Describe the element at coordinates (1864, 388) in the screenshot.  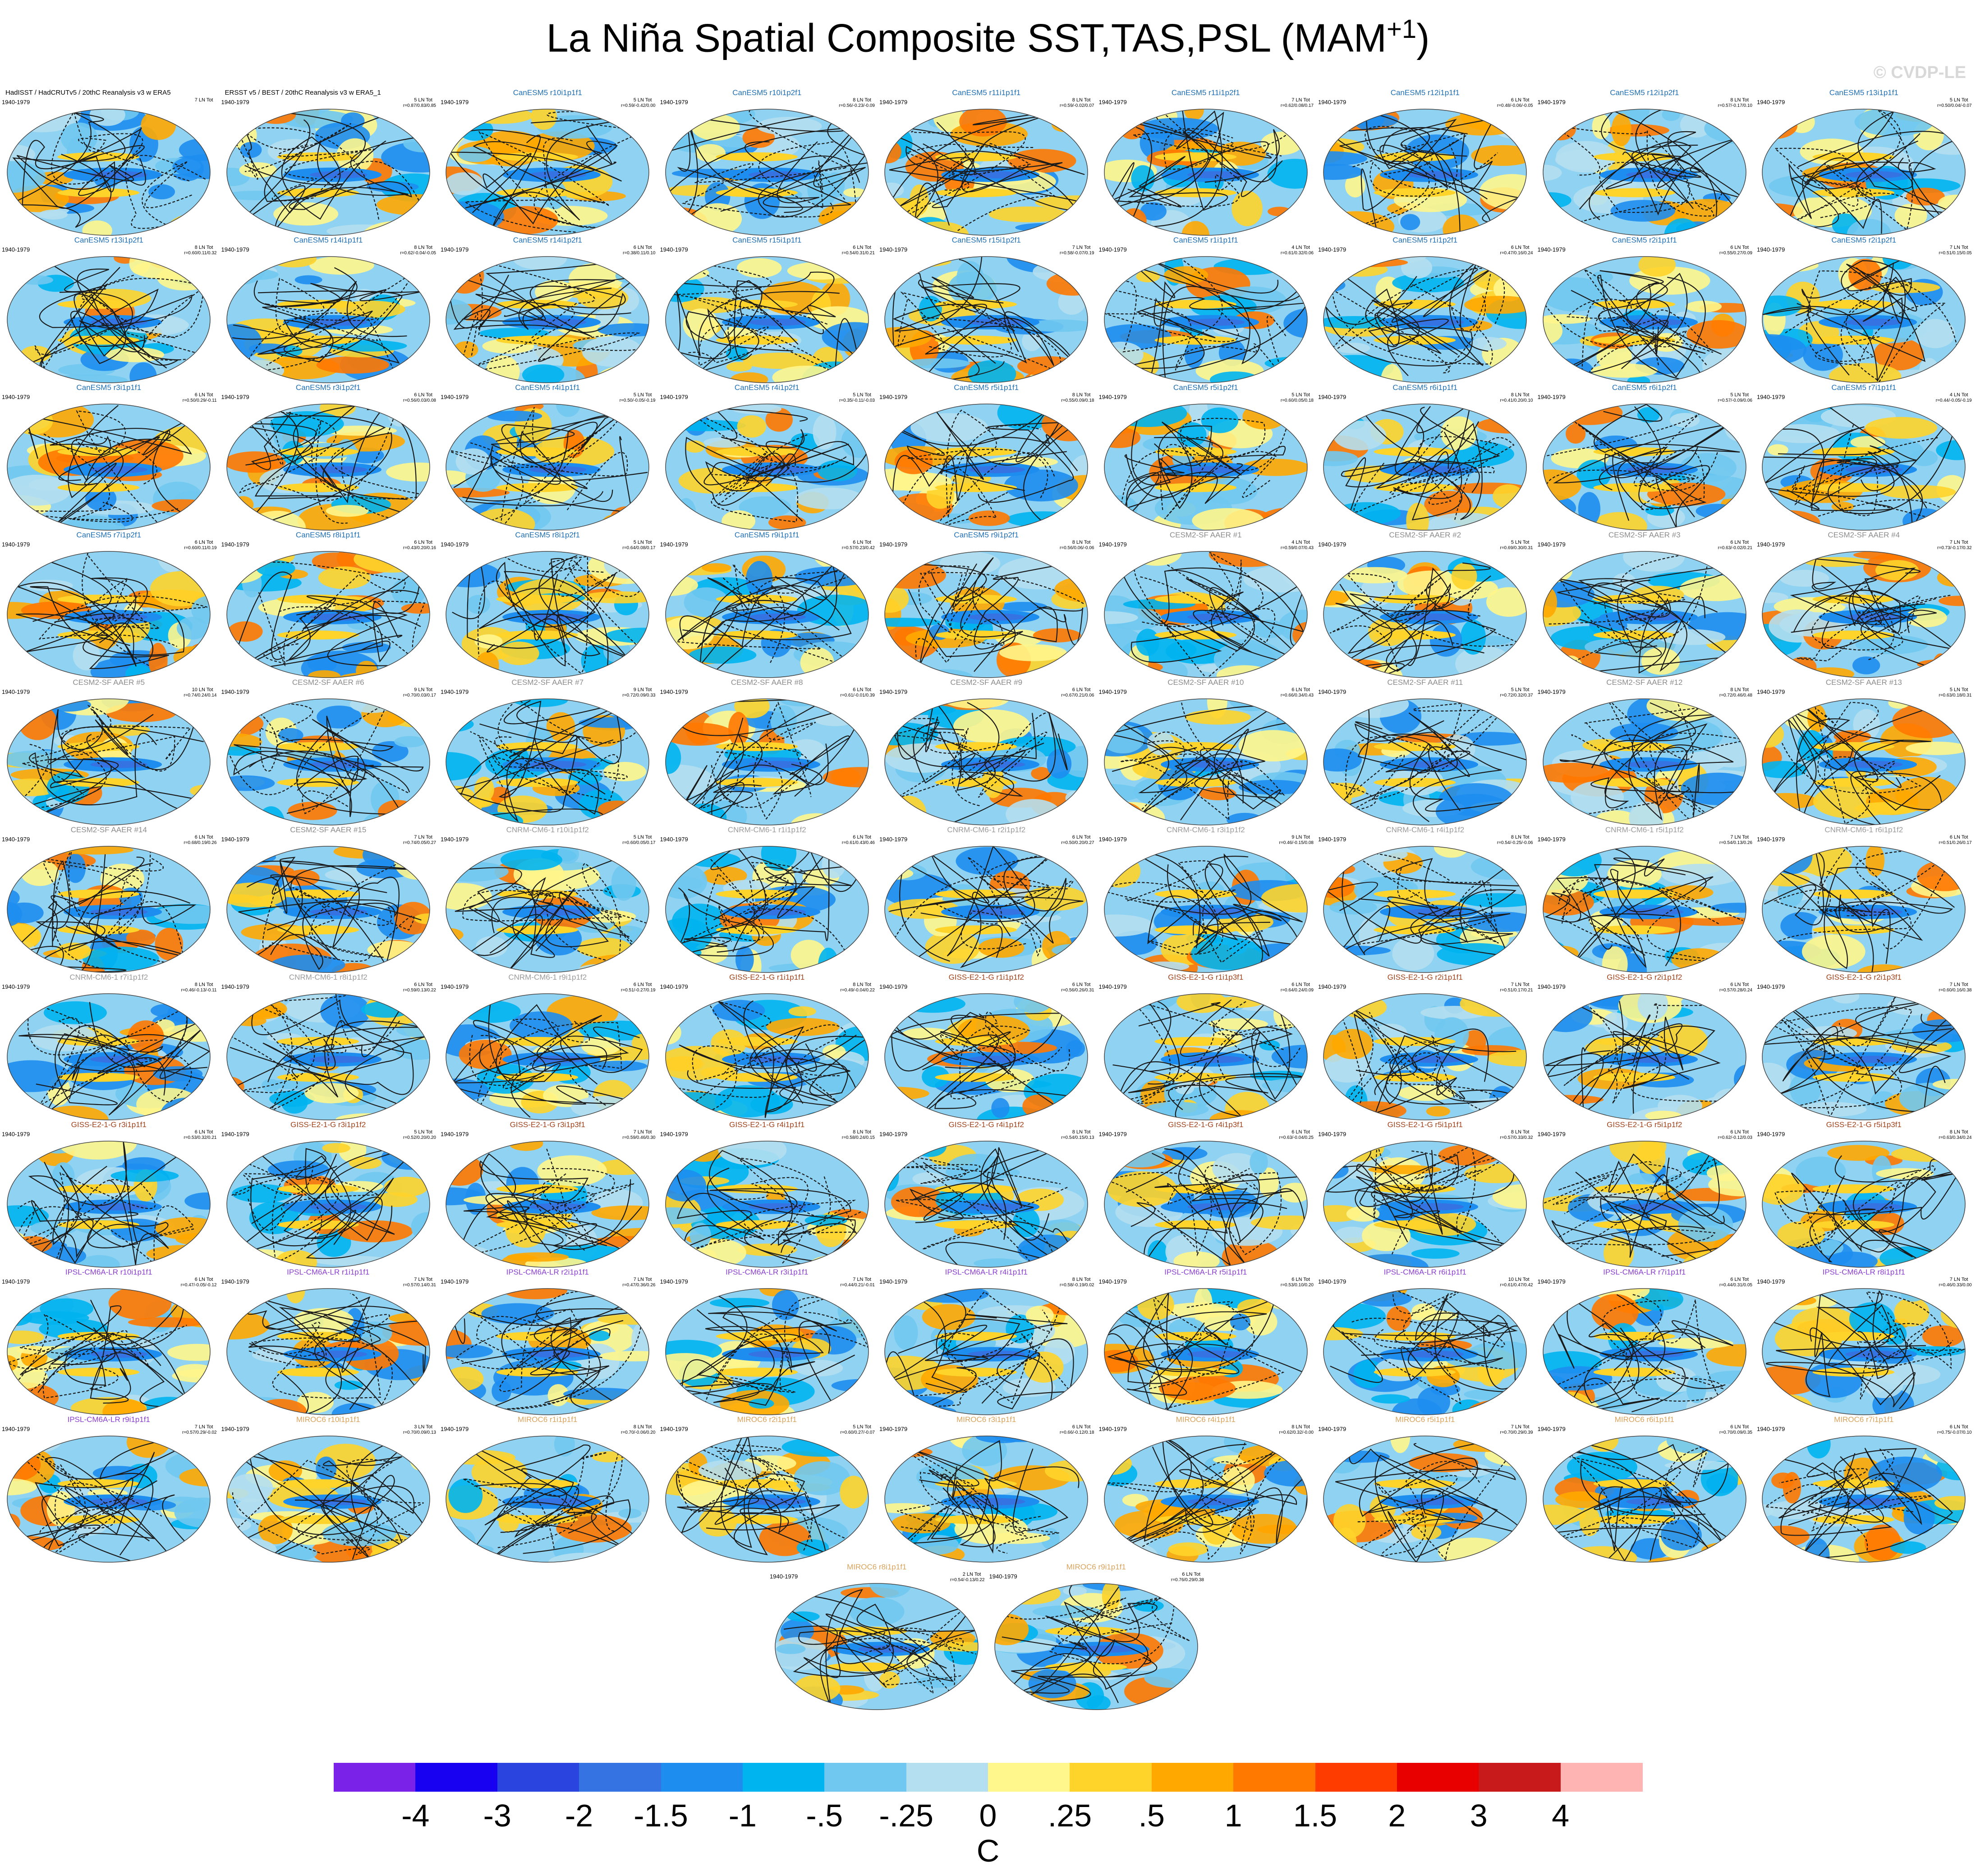
I see `panel-title: CanESM5 r7i1p1f1` at that location.